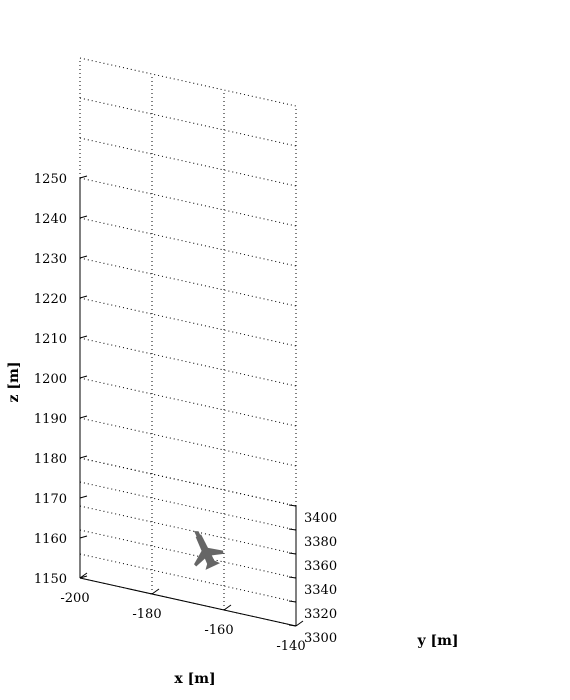 The width and height of the screenshot is (570, 700). Describe the element at coordinates (50, 219) in the screenshot. I see `z-tick-label: 1240` at that location.